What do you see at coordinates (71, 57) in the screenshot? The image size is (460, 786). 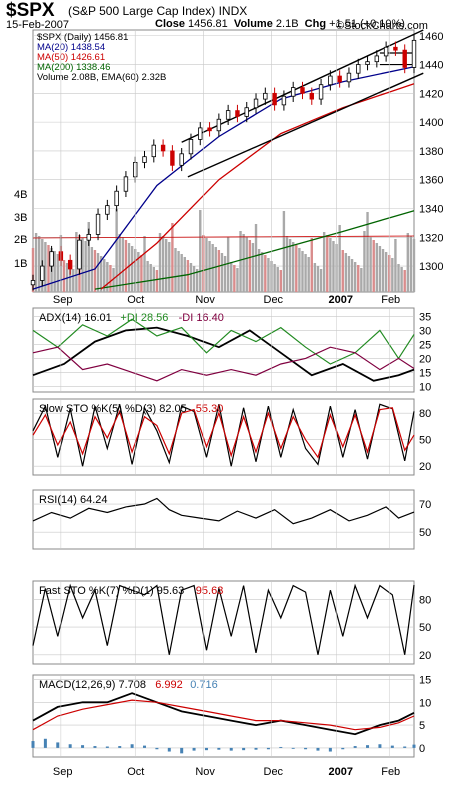 I see `price-legend-item: MA(50) 1426.61` at bounding box center [71, 57].